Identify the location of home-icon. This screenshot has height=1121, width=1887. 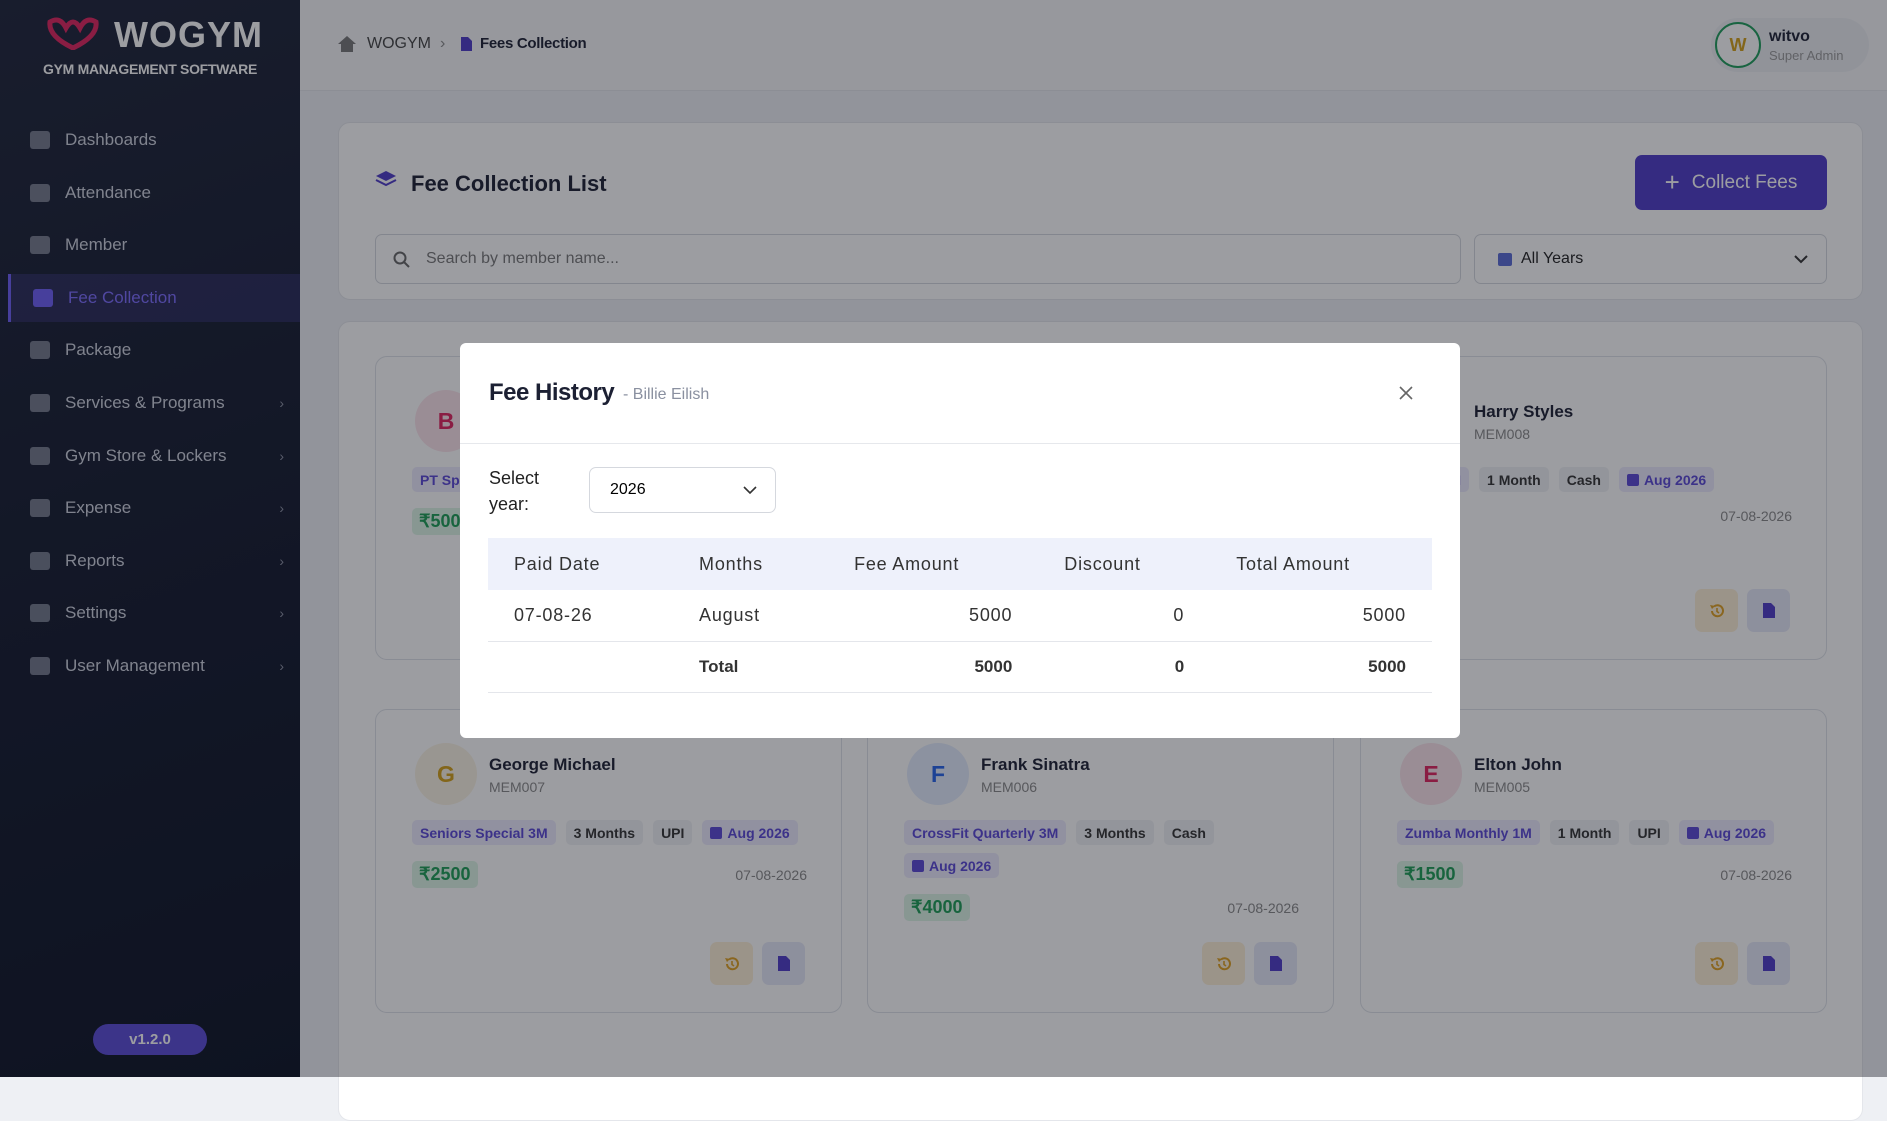
(347, 44).